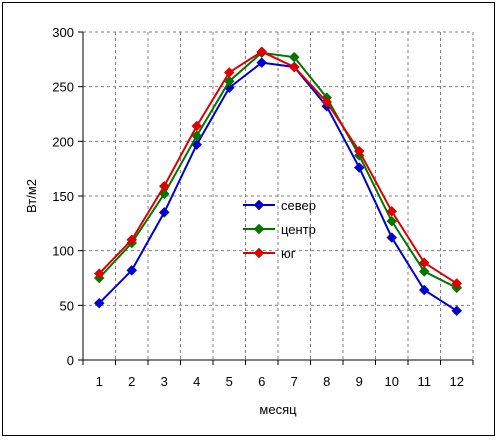 This screenshot has width=500, height=441. I want to click on y-tick-label: 150, so click(63, 196).